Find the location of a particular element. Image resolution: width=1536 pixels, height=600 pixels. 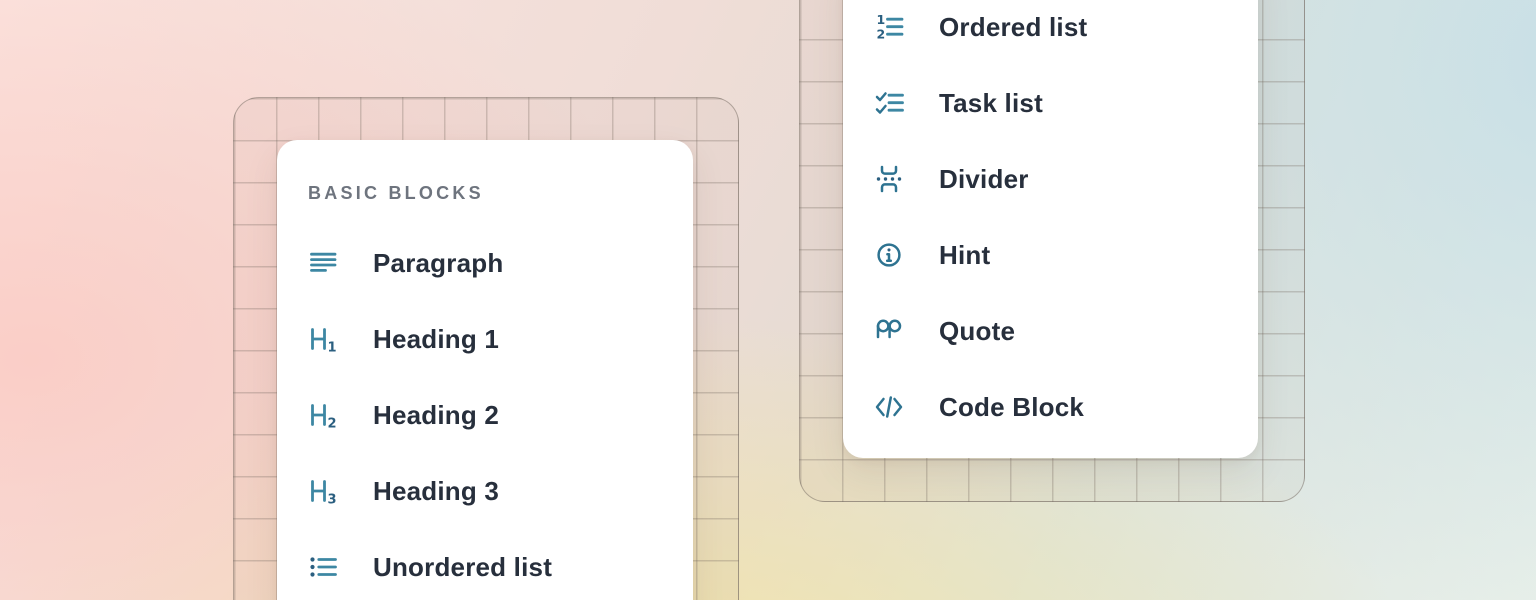

menu-item-label: Heading 1 is located at coordinates (436, 338).